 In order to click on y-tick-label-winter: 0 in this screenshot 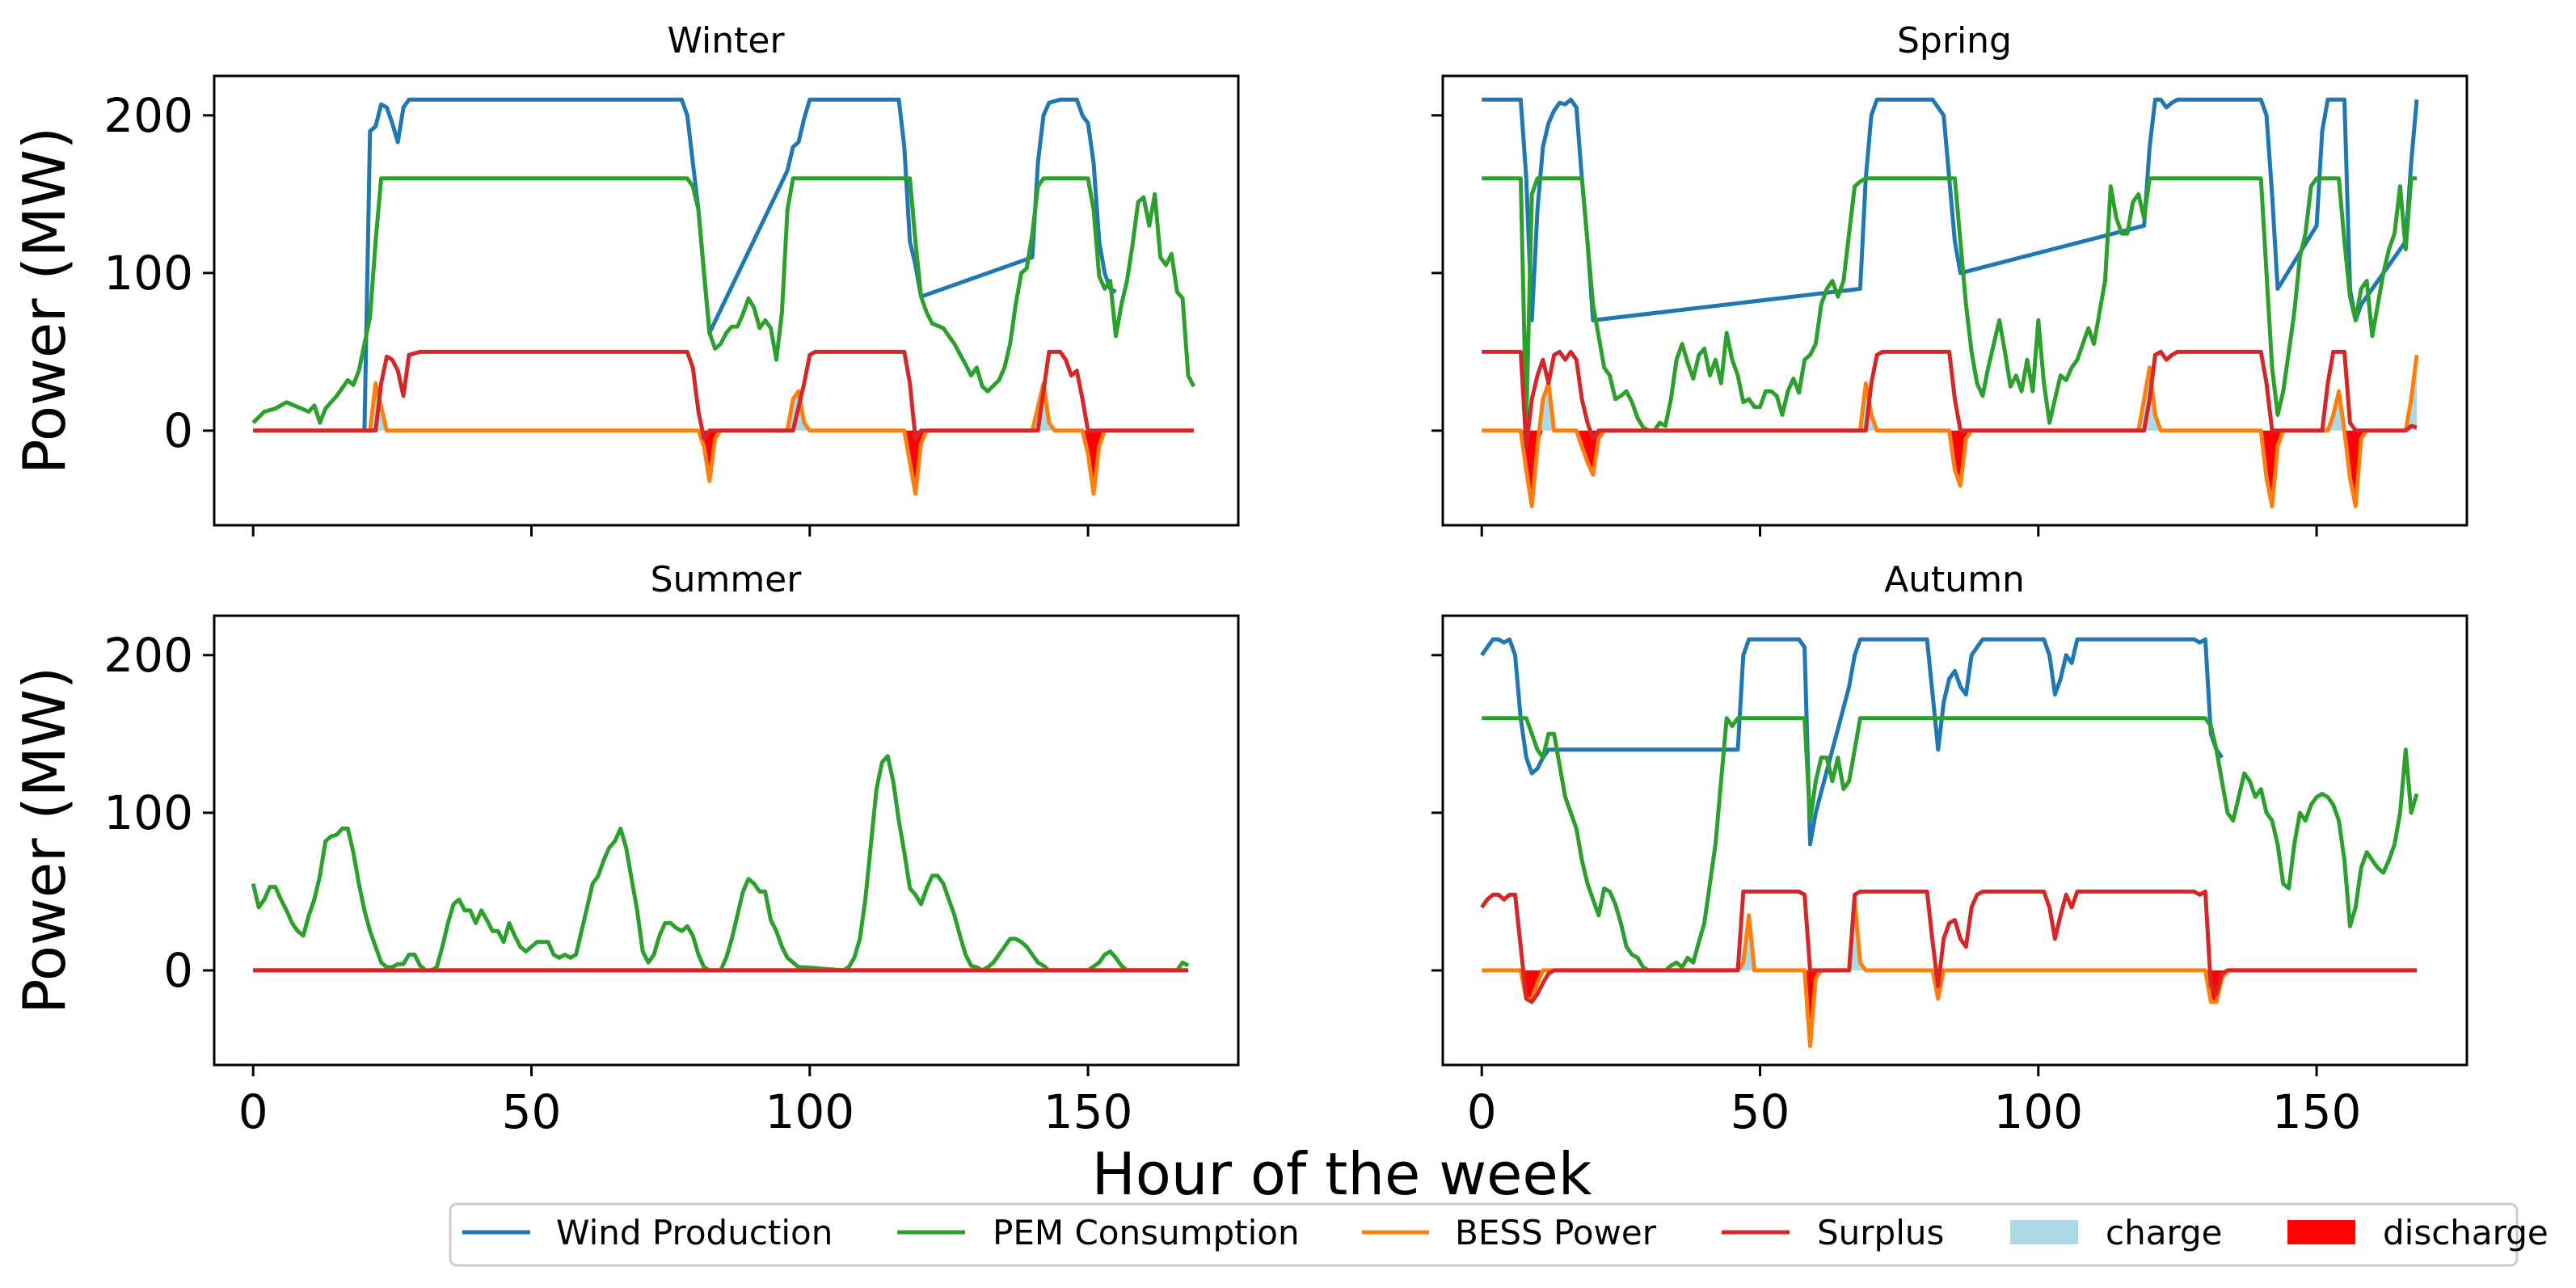, I will do `click(178, 430)`.